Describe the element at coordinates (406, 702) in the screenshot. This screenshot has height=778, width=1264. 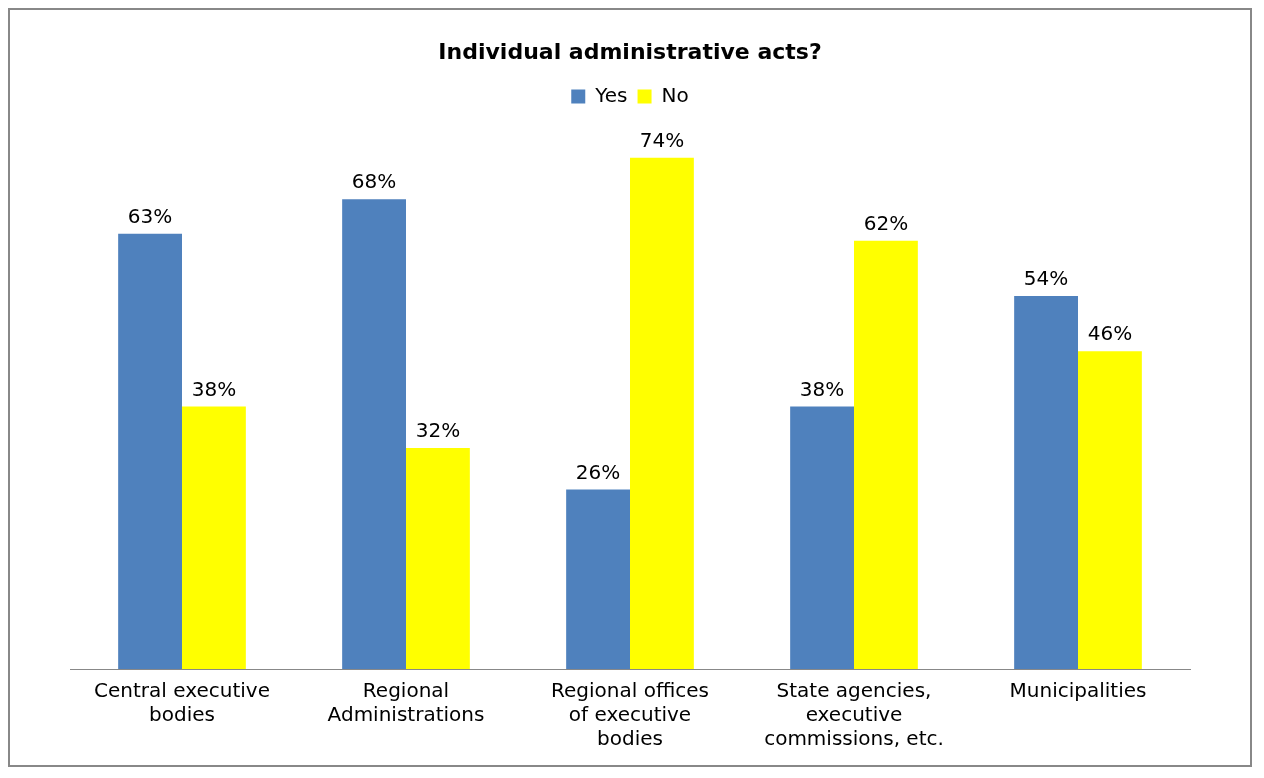
I see `x-tick-label: Regional Administrations` at that location.